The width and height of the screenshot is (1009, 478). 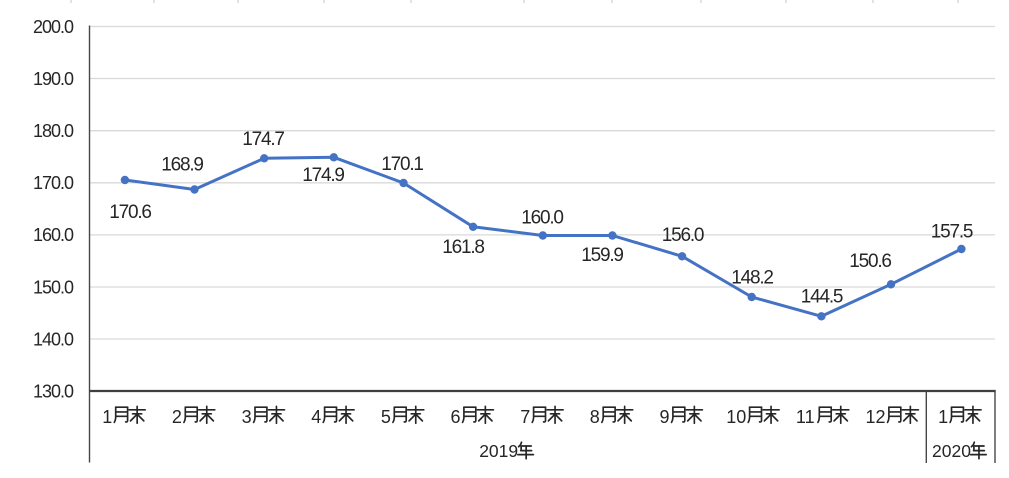 I want to click on svg-text: 5, so click(x=386, y=417).